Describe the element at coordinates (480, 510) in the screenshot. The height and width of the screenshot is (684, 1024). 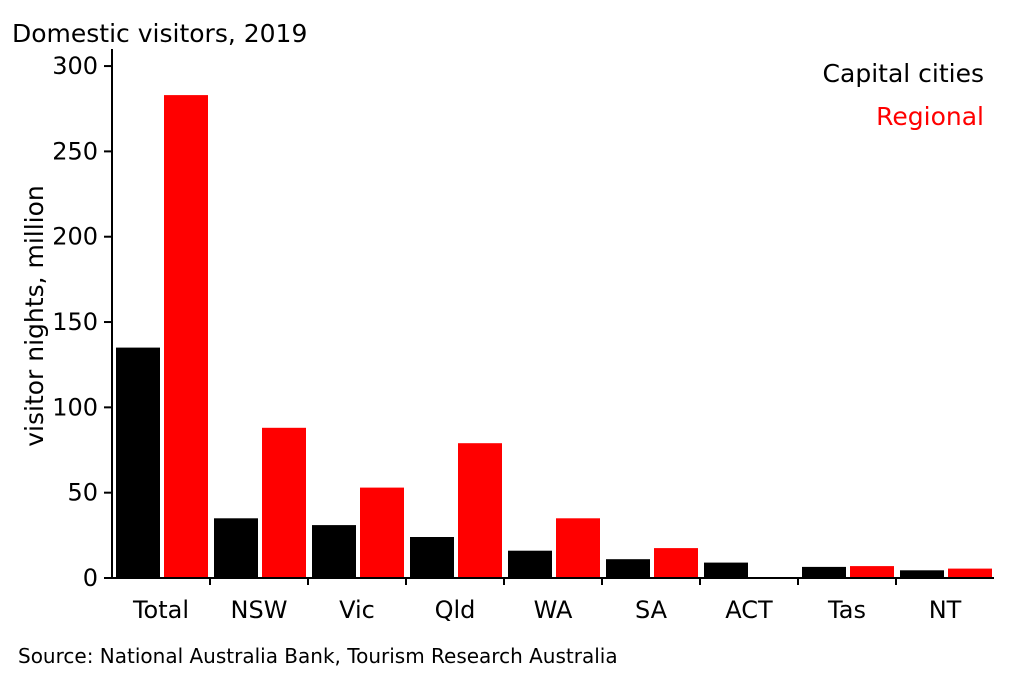
I see `bar-qld-regional` at that location.